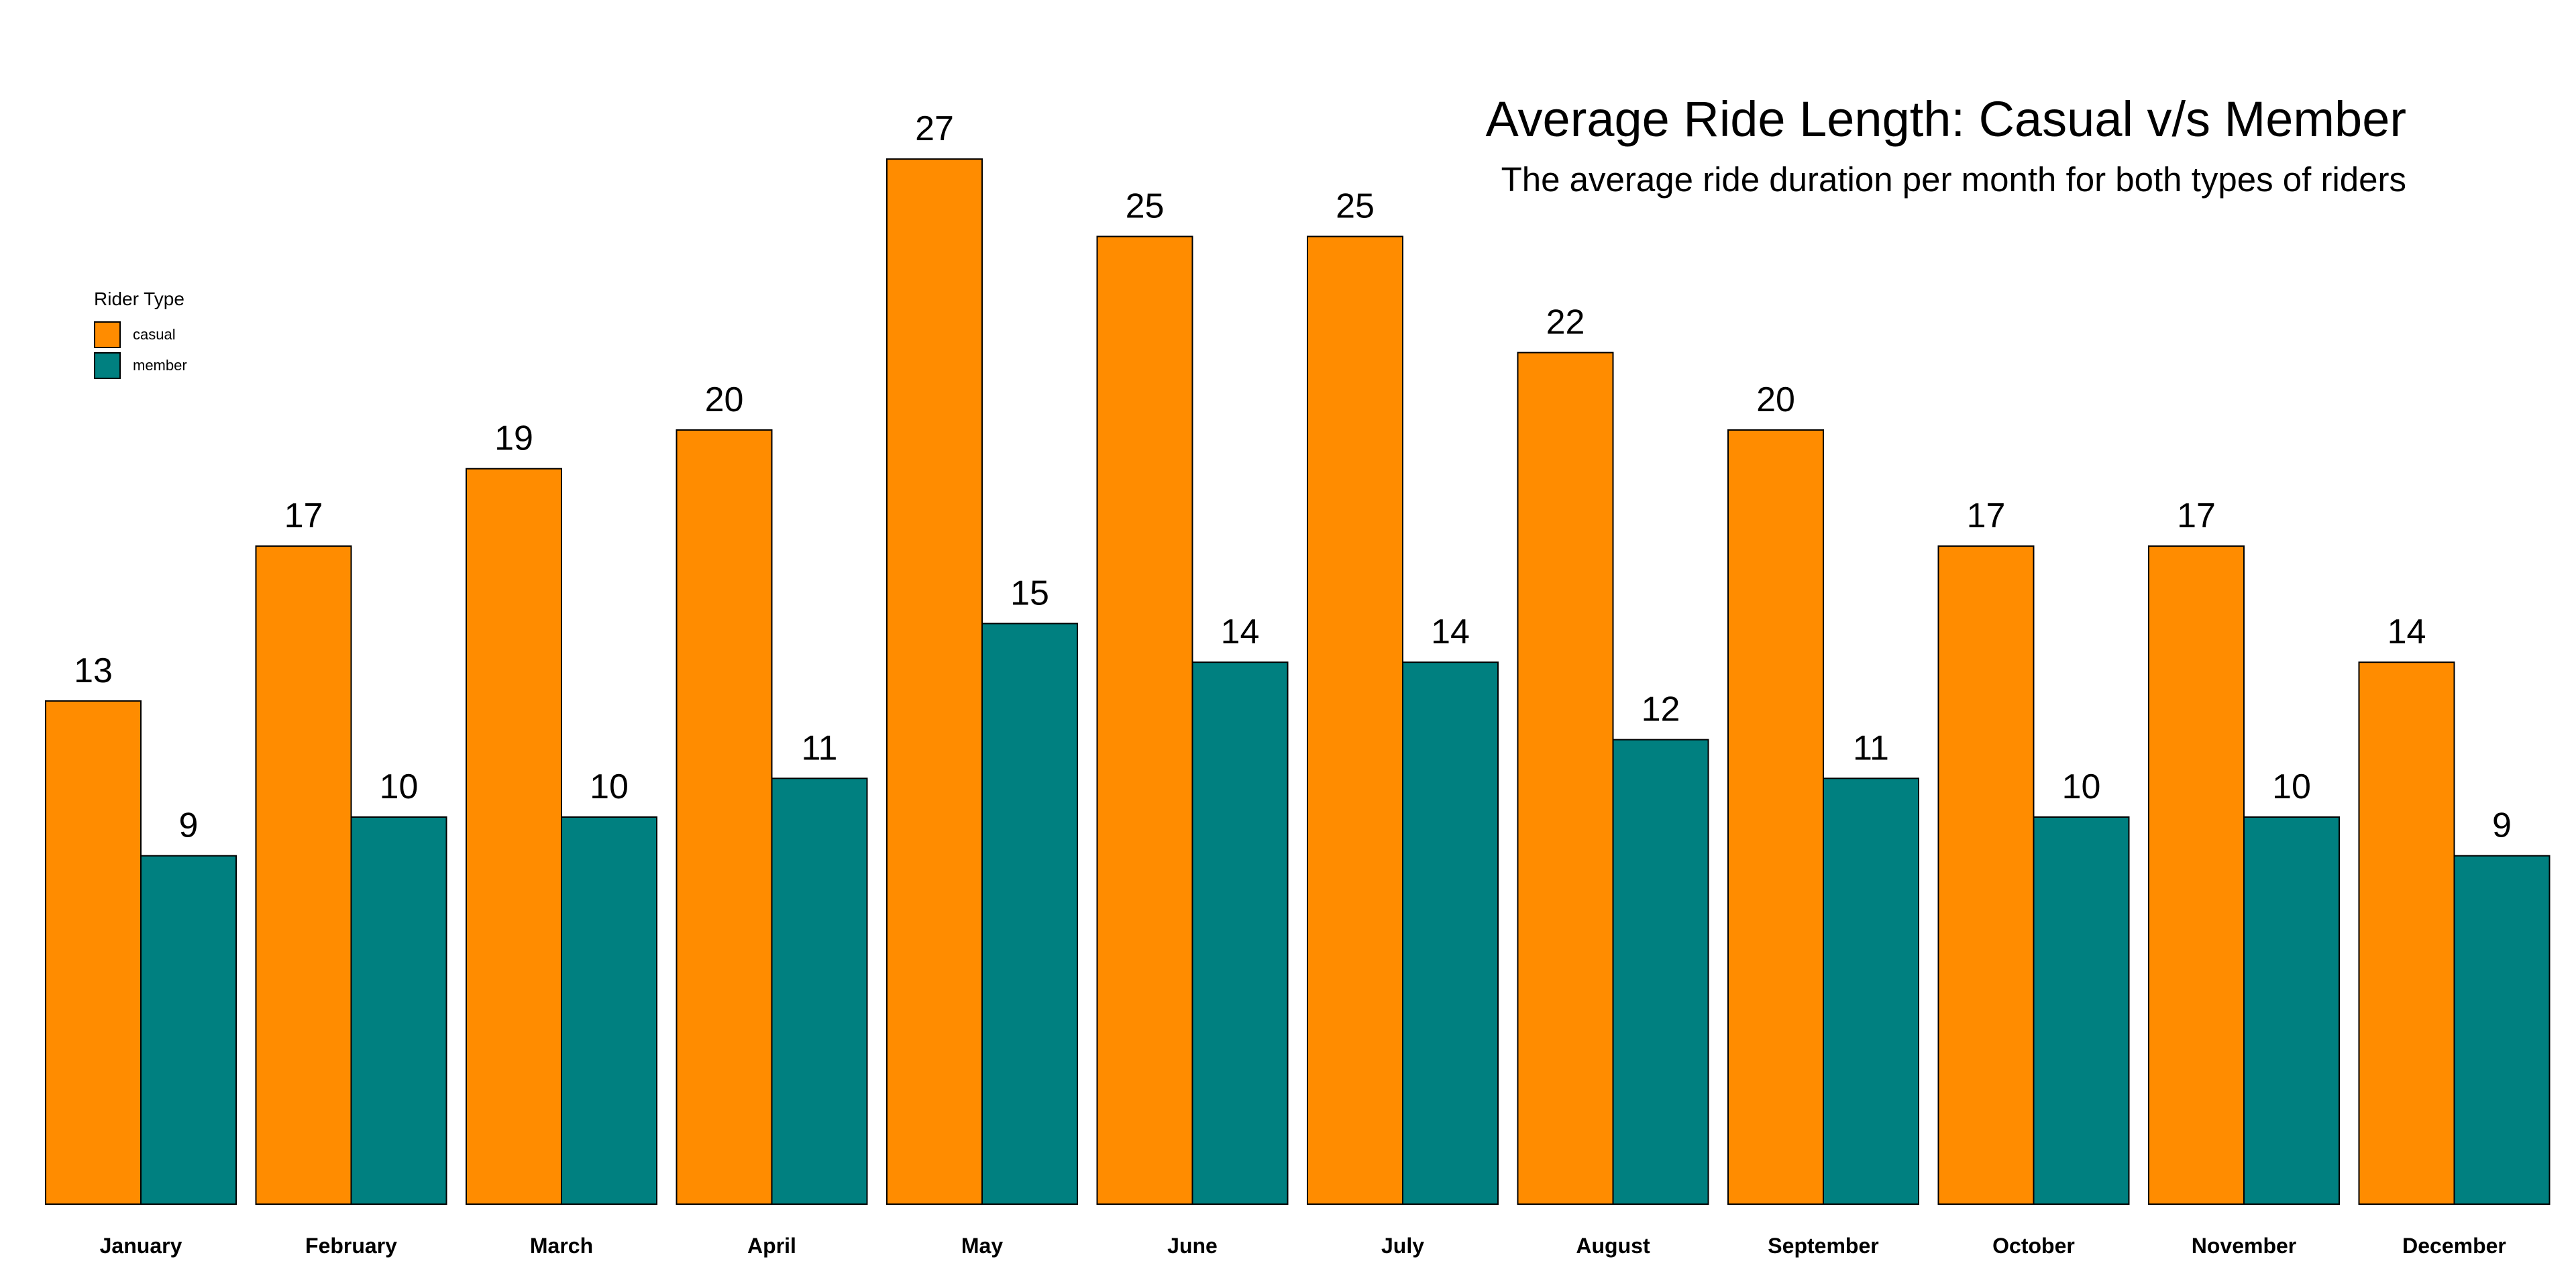 Image resolution: width=2576 pixels, height=1288 pixels. I want to click on data-label-casual-march: 19, so click(513, 438).